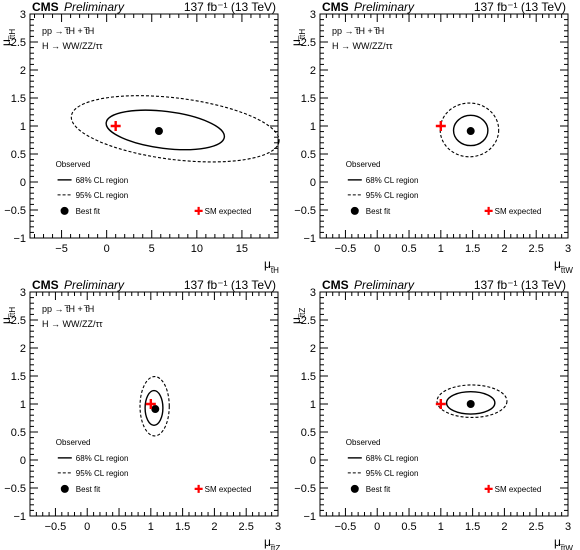 The height and width of the screenshot is (550, 580). What do you see at coordinates (61, 249) in the screenshot?
I see `x-tick-label: −5` at bounding box center [61, 249].